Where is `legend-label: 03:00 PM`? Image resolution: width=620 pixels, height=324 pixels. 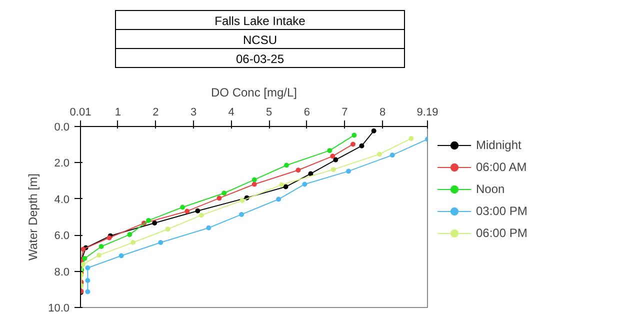
legend-label: 03:00 PM is located at coordinates (502, 211).